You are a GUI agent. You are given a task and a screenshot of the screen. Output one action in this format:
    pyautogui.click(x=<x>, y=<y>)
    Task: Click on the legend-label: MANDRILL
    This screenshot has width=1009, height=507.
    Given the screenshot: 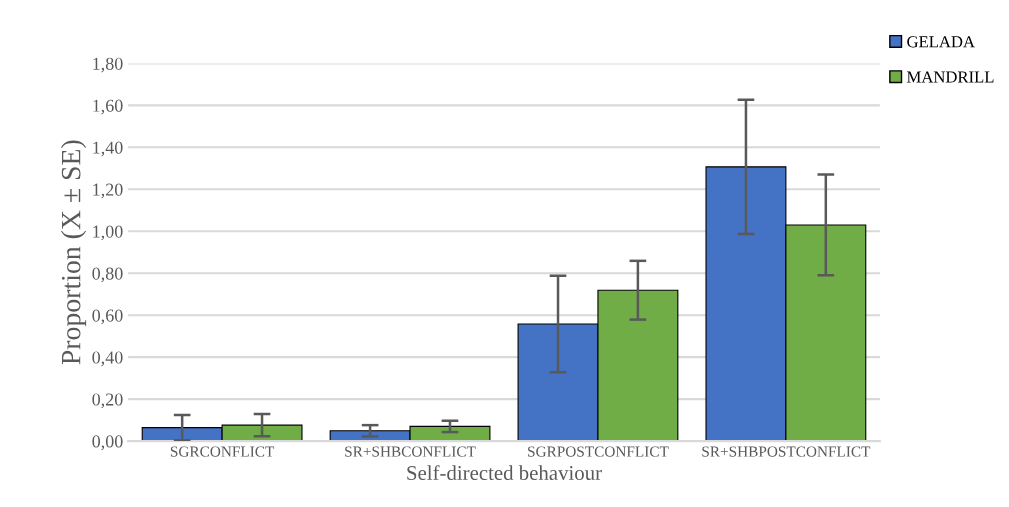 What is the action you would take?
    pyautogui.click(x=950, y=77)
    